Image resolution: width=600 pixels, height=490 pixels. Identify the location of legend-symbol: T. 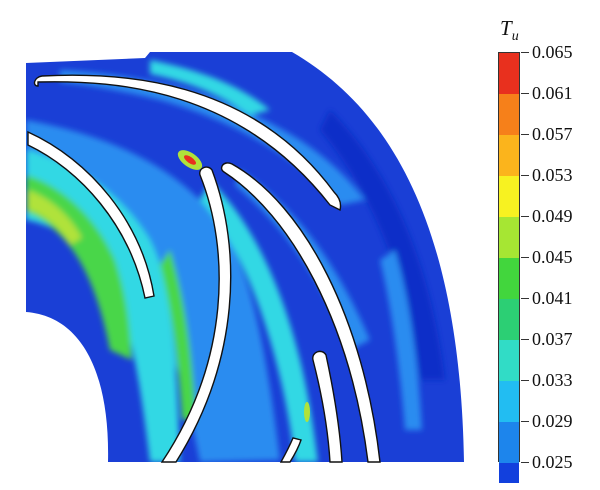
(506, 28).